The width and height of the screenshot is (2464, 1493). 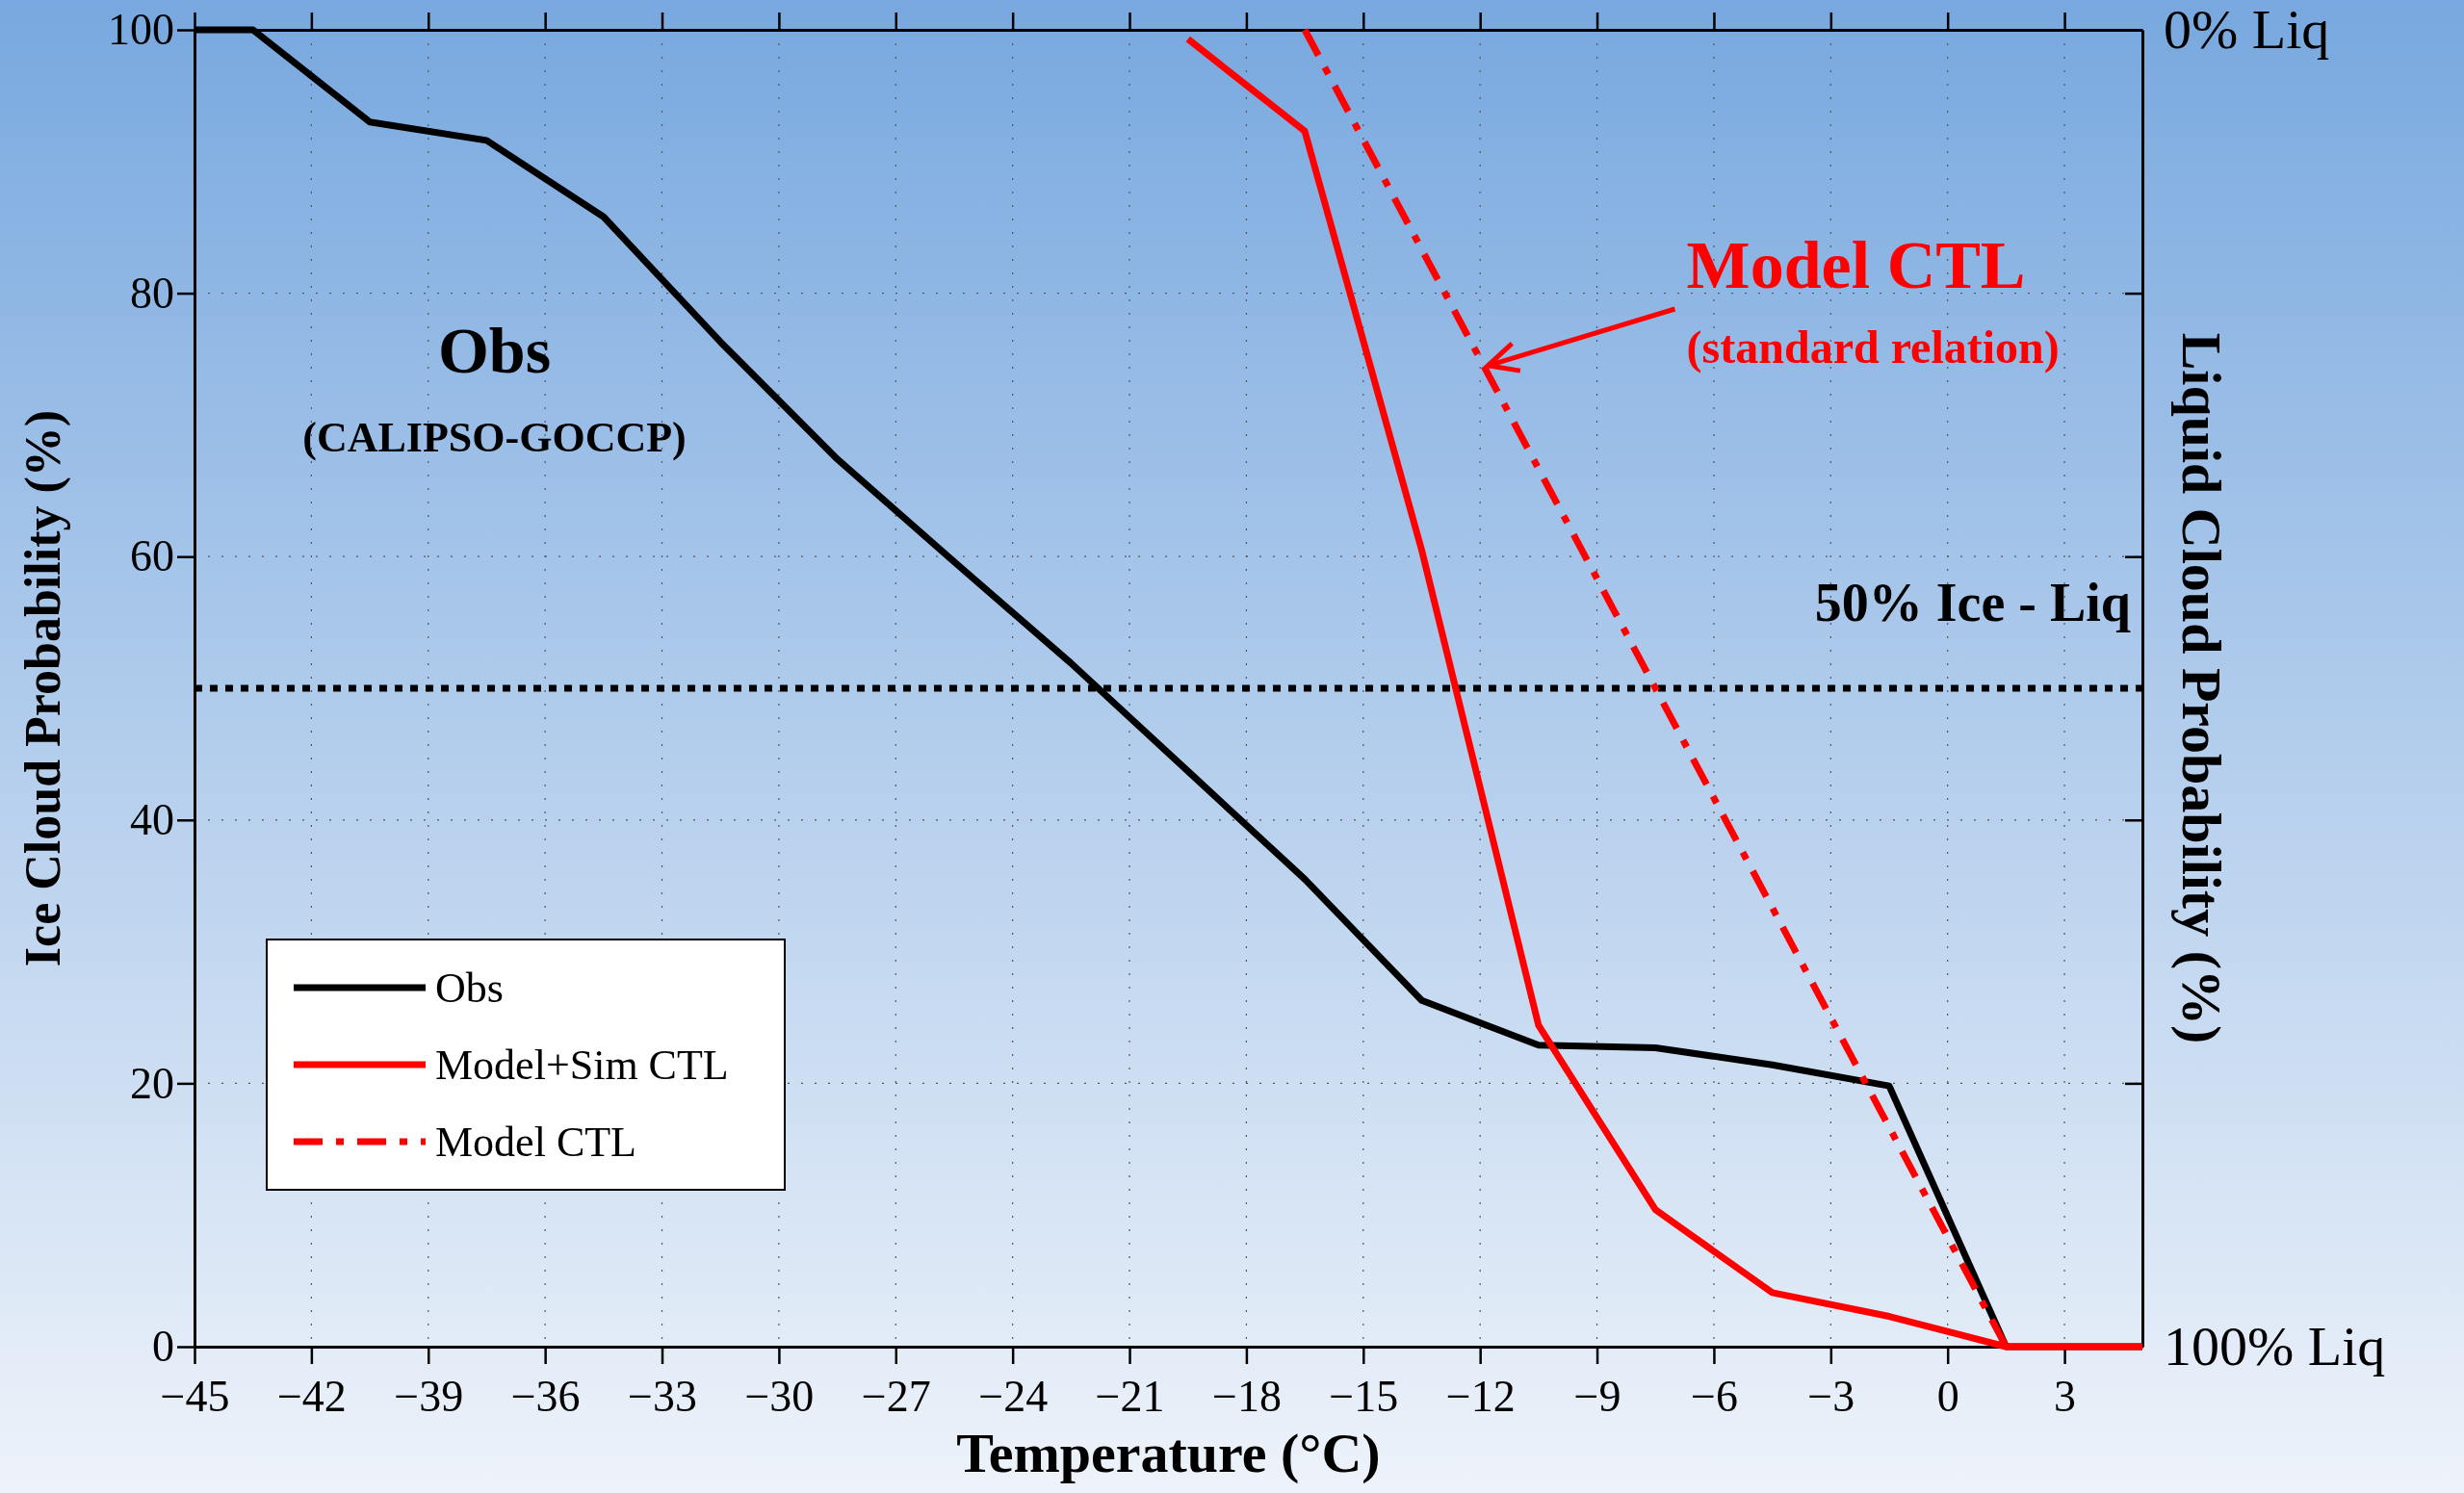 I want to click on x-tick-label: −6, so click(x=1714, y=1396).